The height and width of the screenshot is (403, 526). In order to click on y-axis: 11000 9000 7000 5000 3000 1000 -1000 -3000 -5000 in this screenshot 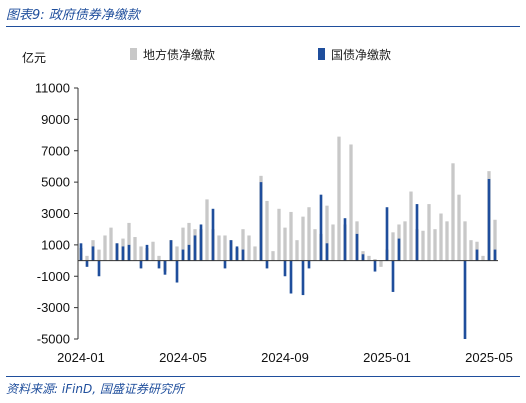, I will do `click(56, 214)`.